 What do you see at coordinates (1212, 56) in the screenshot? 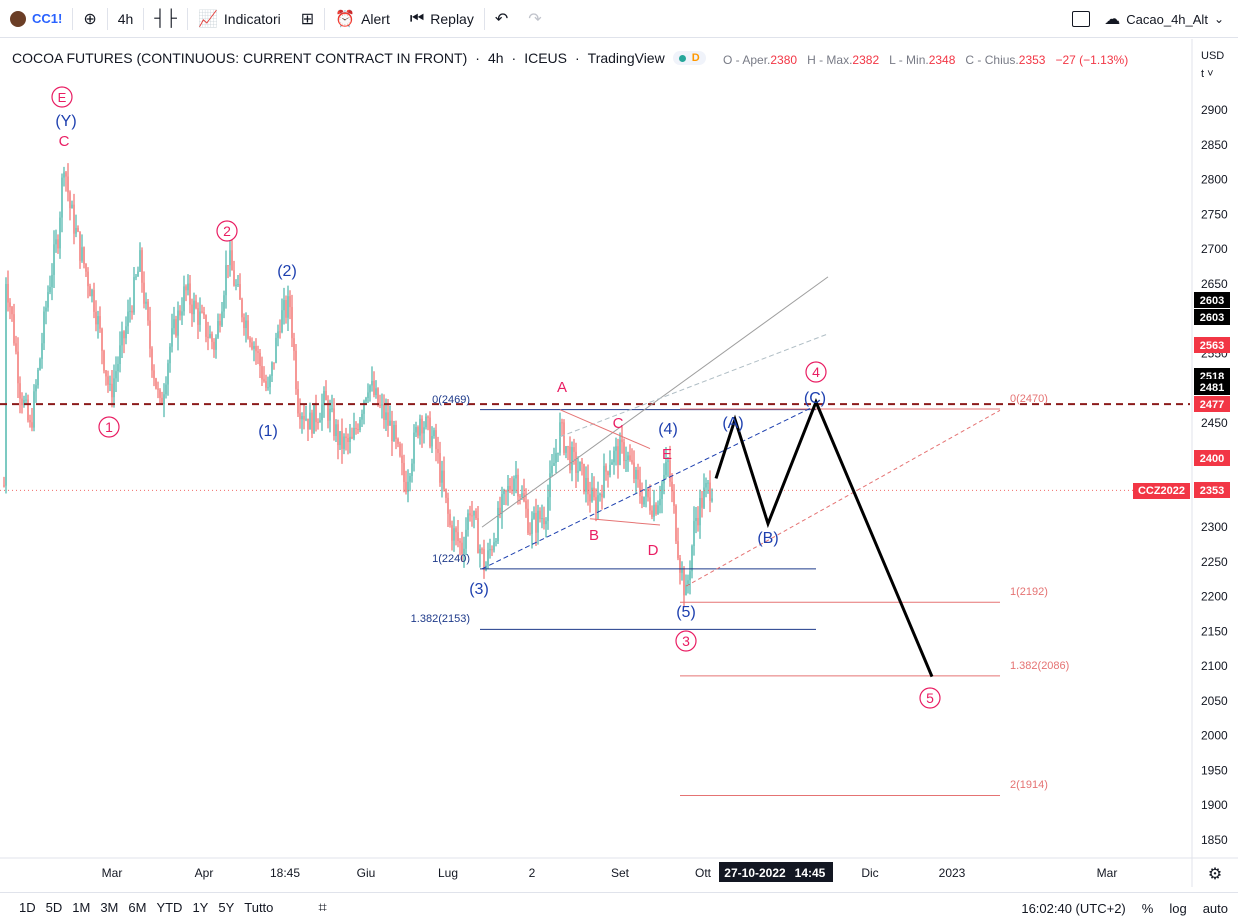
I see `currency-label: USD` at bounding box center [1212, 56].